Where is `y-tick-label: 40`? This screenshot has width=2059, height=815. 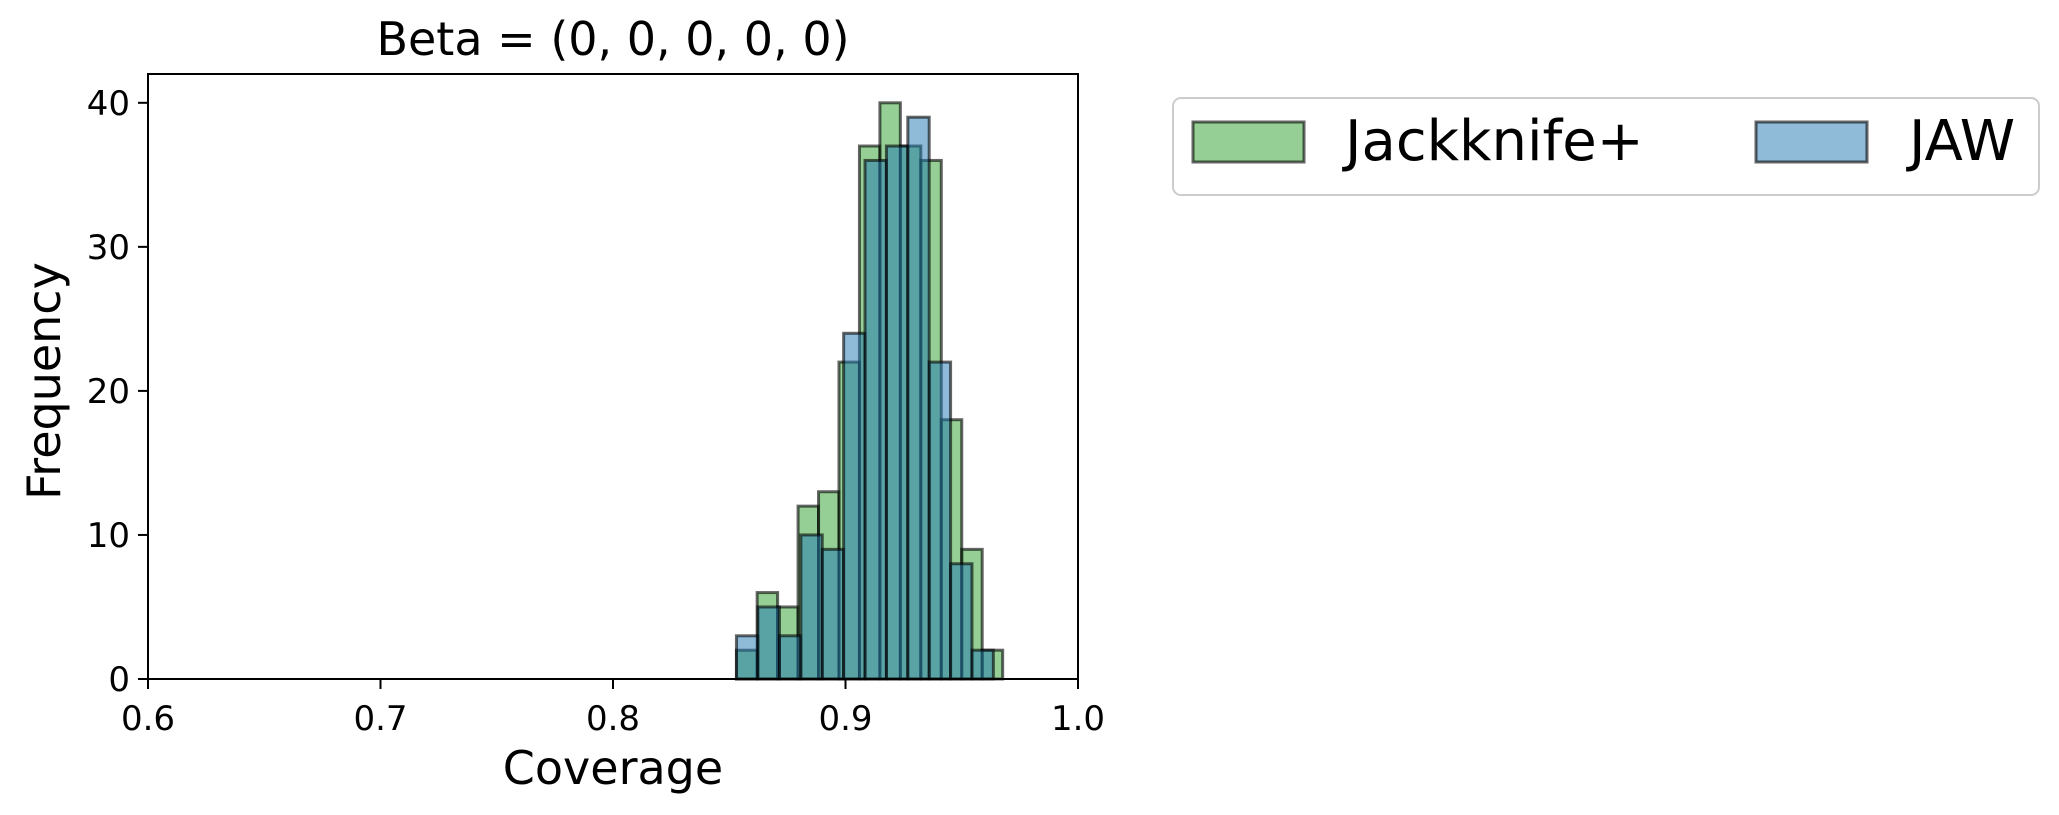
y-tick-label: 40 is located at coordinates (108, 104).